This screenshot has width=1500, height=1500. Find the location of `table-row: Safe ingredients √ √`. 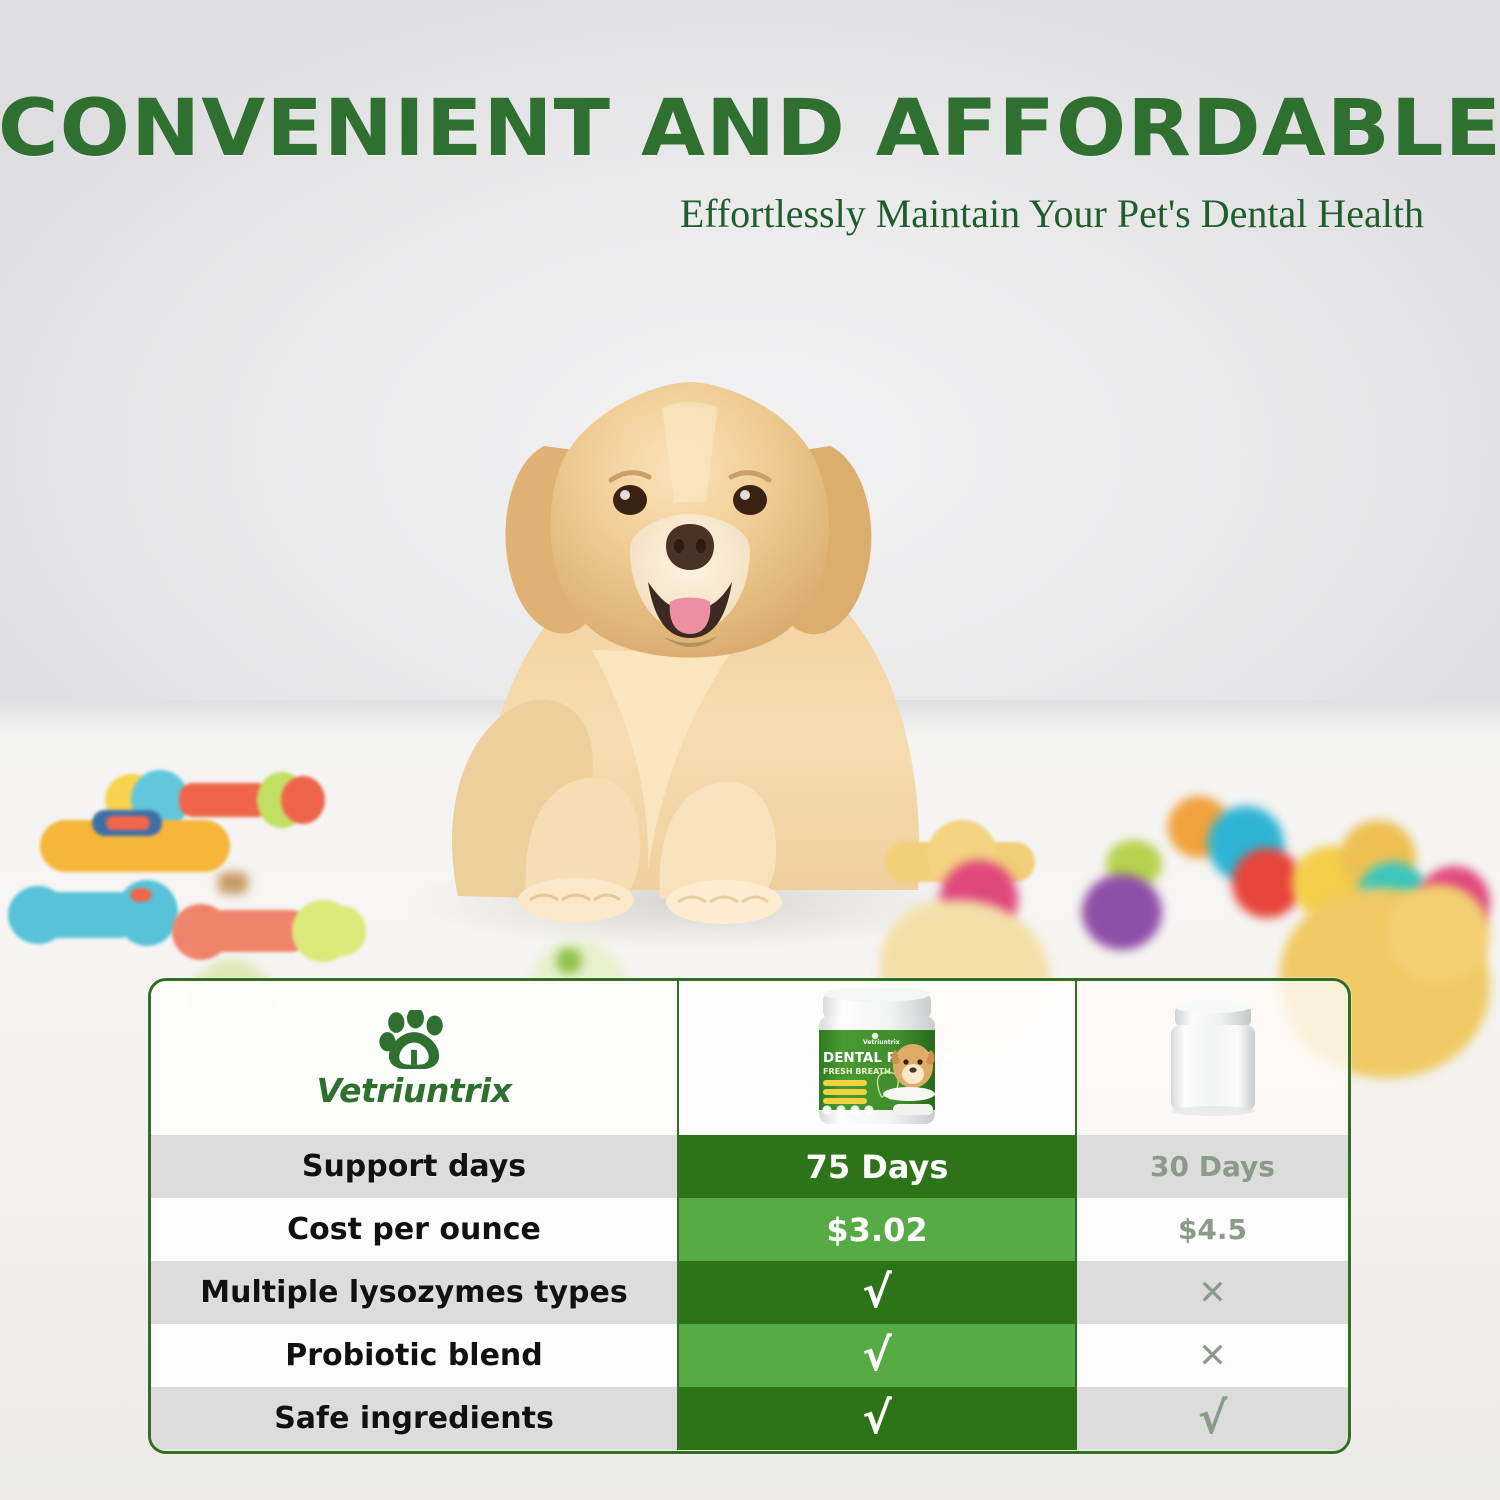

table-row: Safe ingredients √ √ is located at coordinates (749, 1418).